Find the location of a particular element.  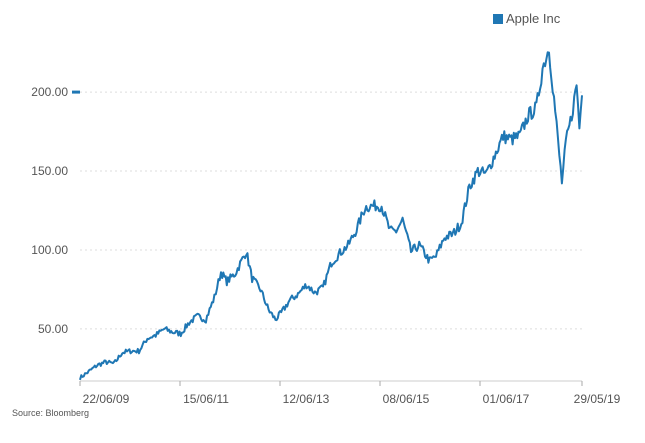

x-tick-label: 12/06/13 is located at coordinates (306, 399).